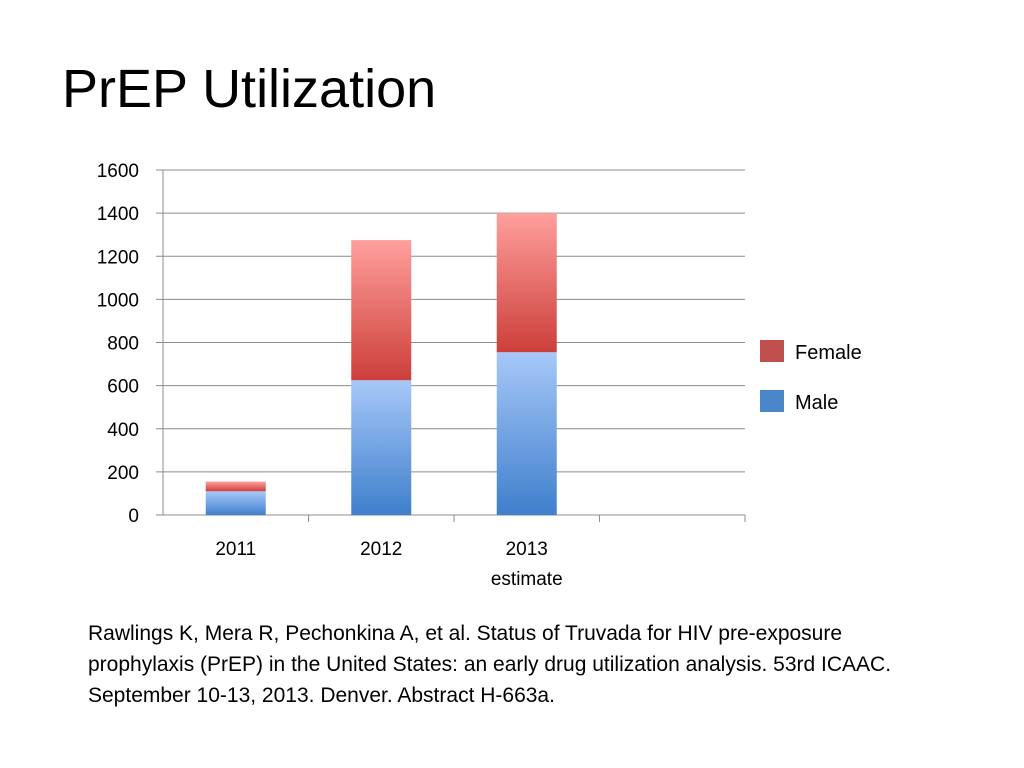 This screenshot has width=1024, height=768. I want to click on y-tick-label: 200, so click(123, 473).